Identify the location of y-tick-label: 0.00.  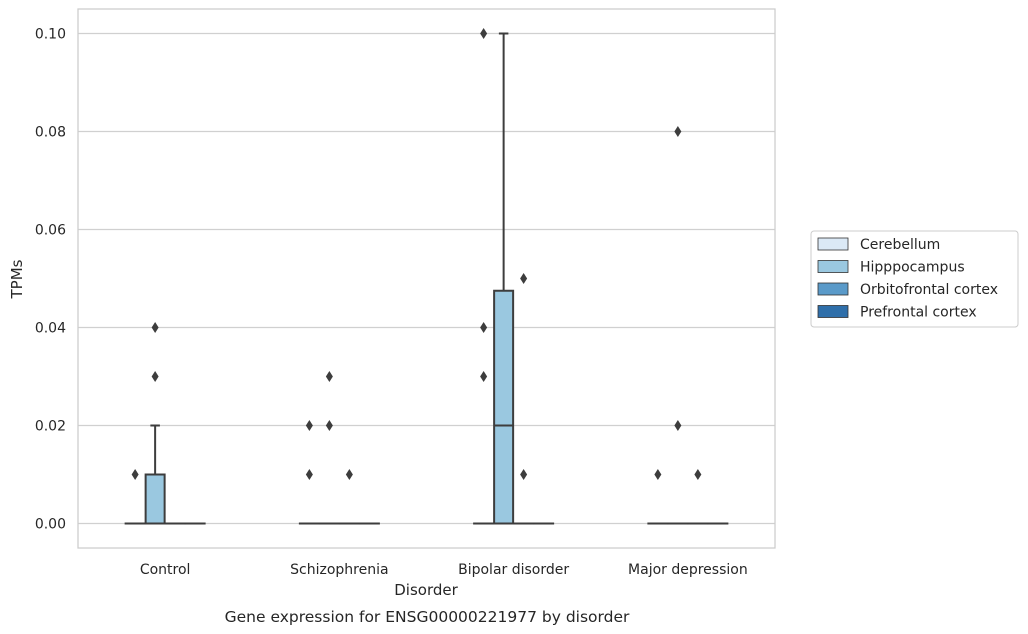
(50, 525).